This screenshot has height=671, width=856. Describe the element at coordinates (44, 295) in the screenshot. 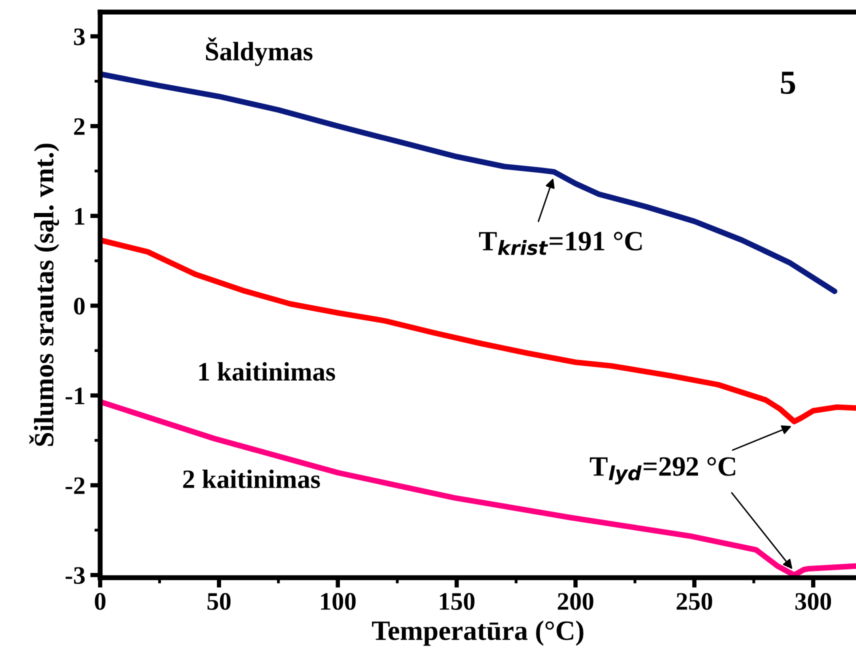

I see `y-axis-title: Šilumos srautas (sąl. vnt.)` at that location.